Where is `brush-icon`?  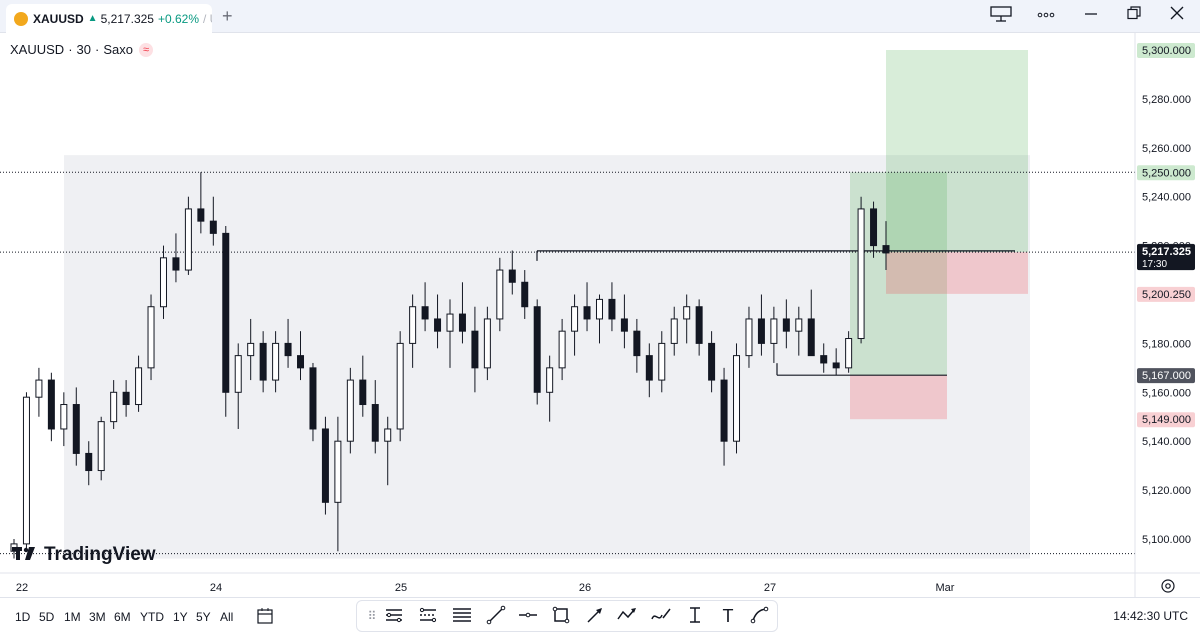
brush-icon is located at coordinates (661, 616).